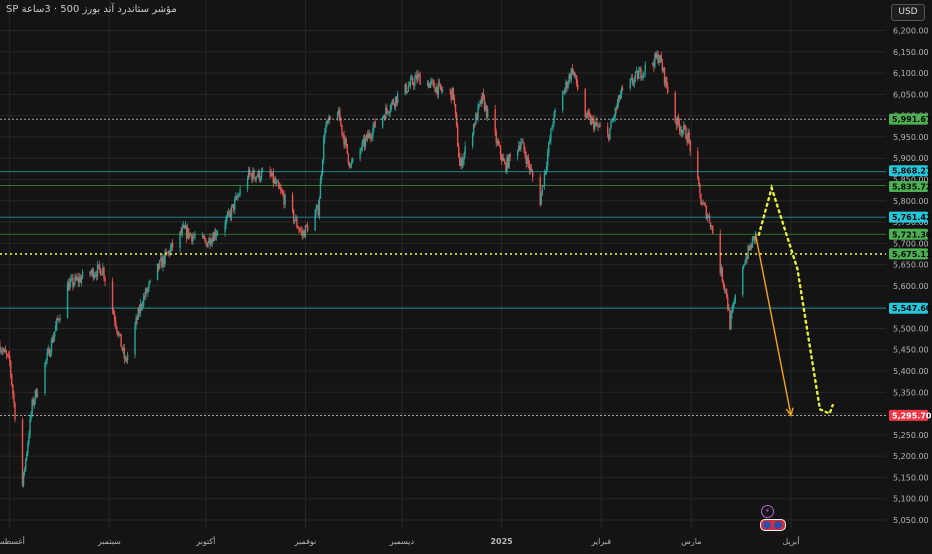  What do you see at coordinates (911, 520) in the screenshot?
I see `y-tick-label: 5,050.00` at bounding box center [911, 520].